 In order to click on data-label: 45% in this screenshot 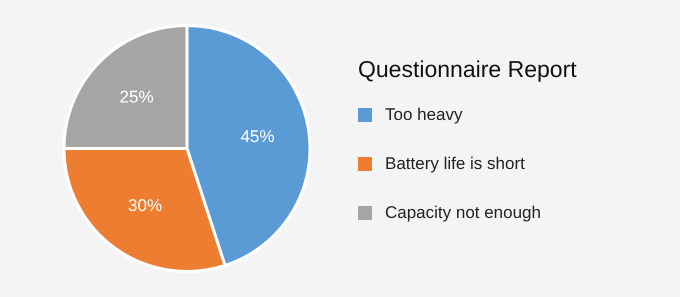, I will do `click(257, 136)`.